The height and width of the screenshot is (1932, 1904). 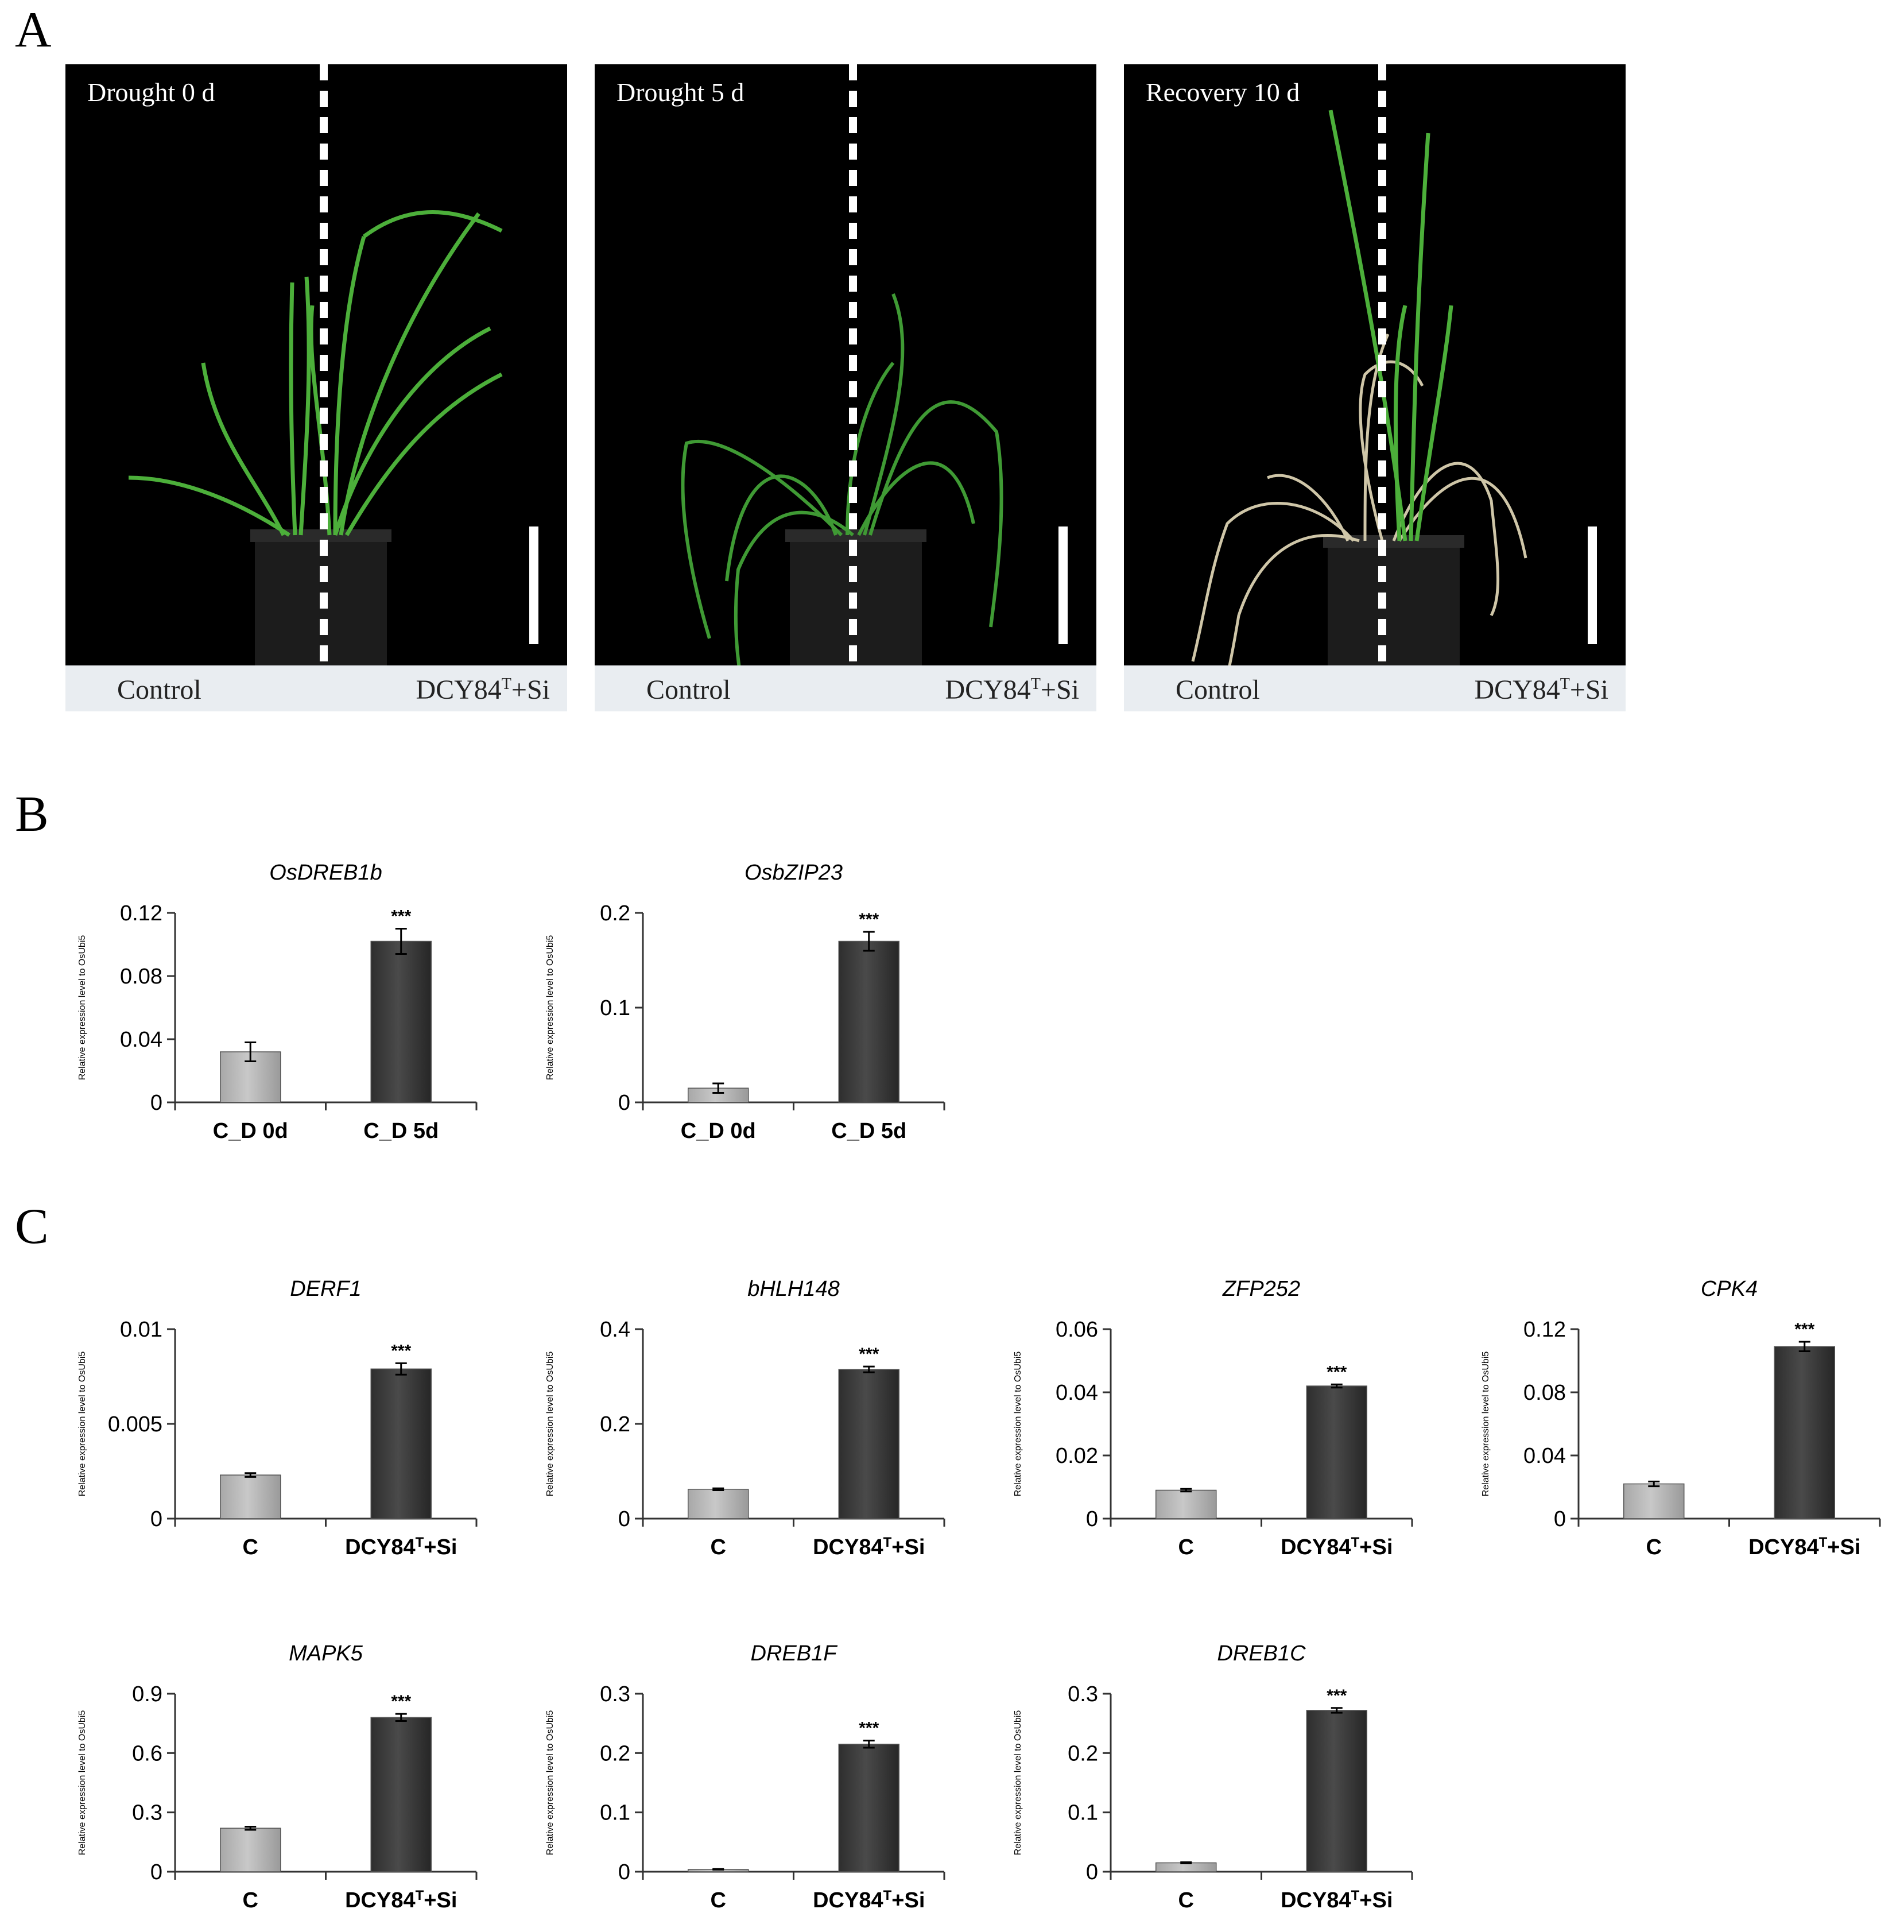 I want to click on y-tick-label: 0.4, so click(x=615, y=1330).